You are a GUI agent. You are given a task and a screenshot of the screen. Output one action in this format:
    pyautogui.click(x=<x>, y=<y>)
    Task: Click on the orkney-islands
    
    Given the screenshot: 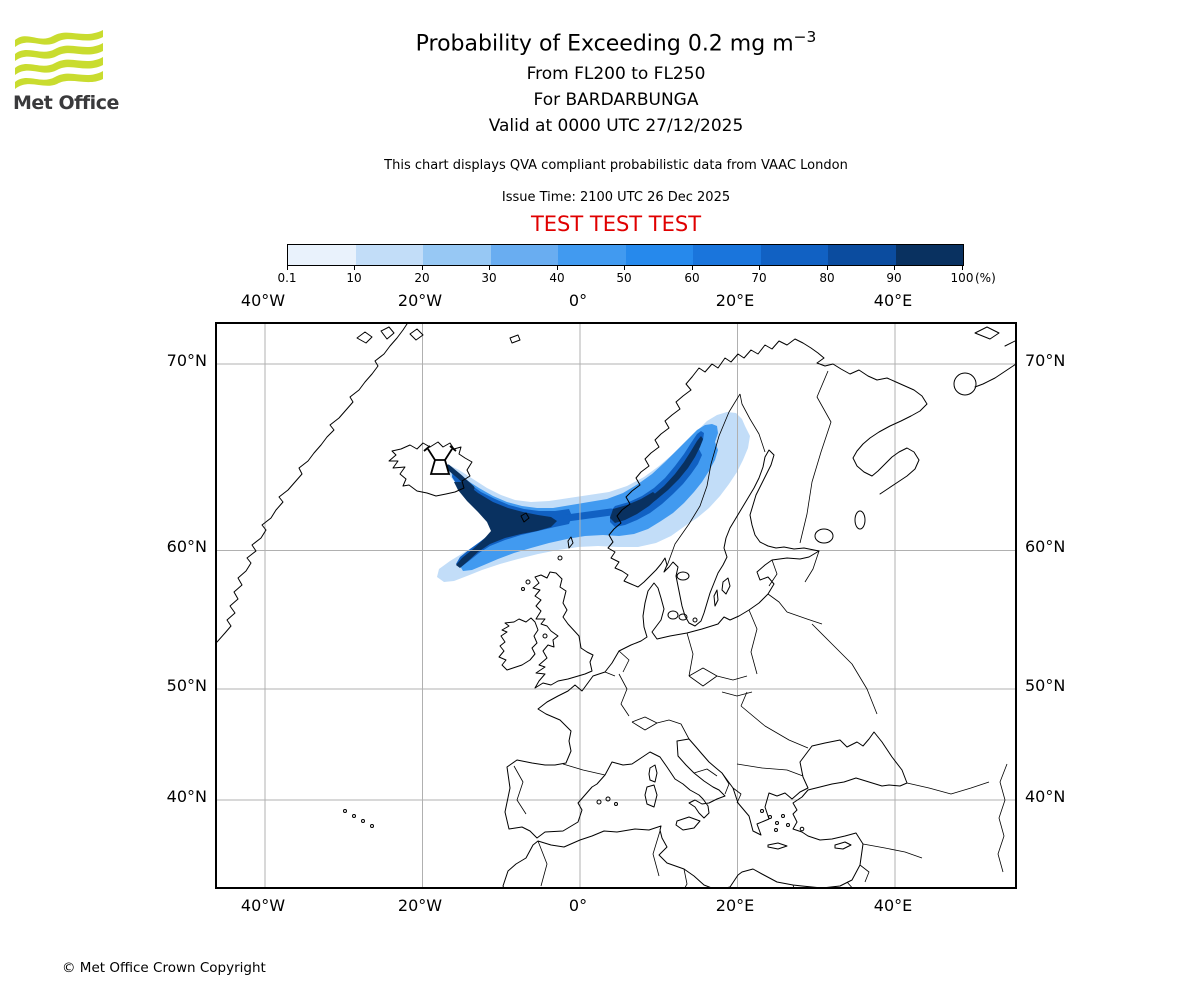 What is the action you would take?
    pyautogui.click(x=560, y=558)
    